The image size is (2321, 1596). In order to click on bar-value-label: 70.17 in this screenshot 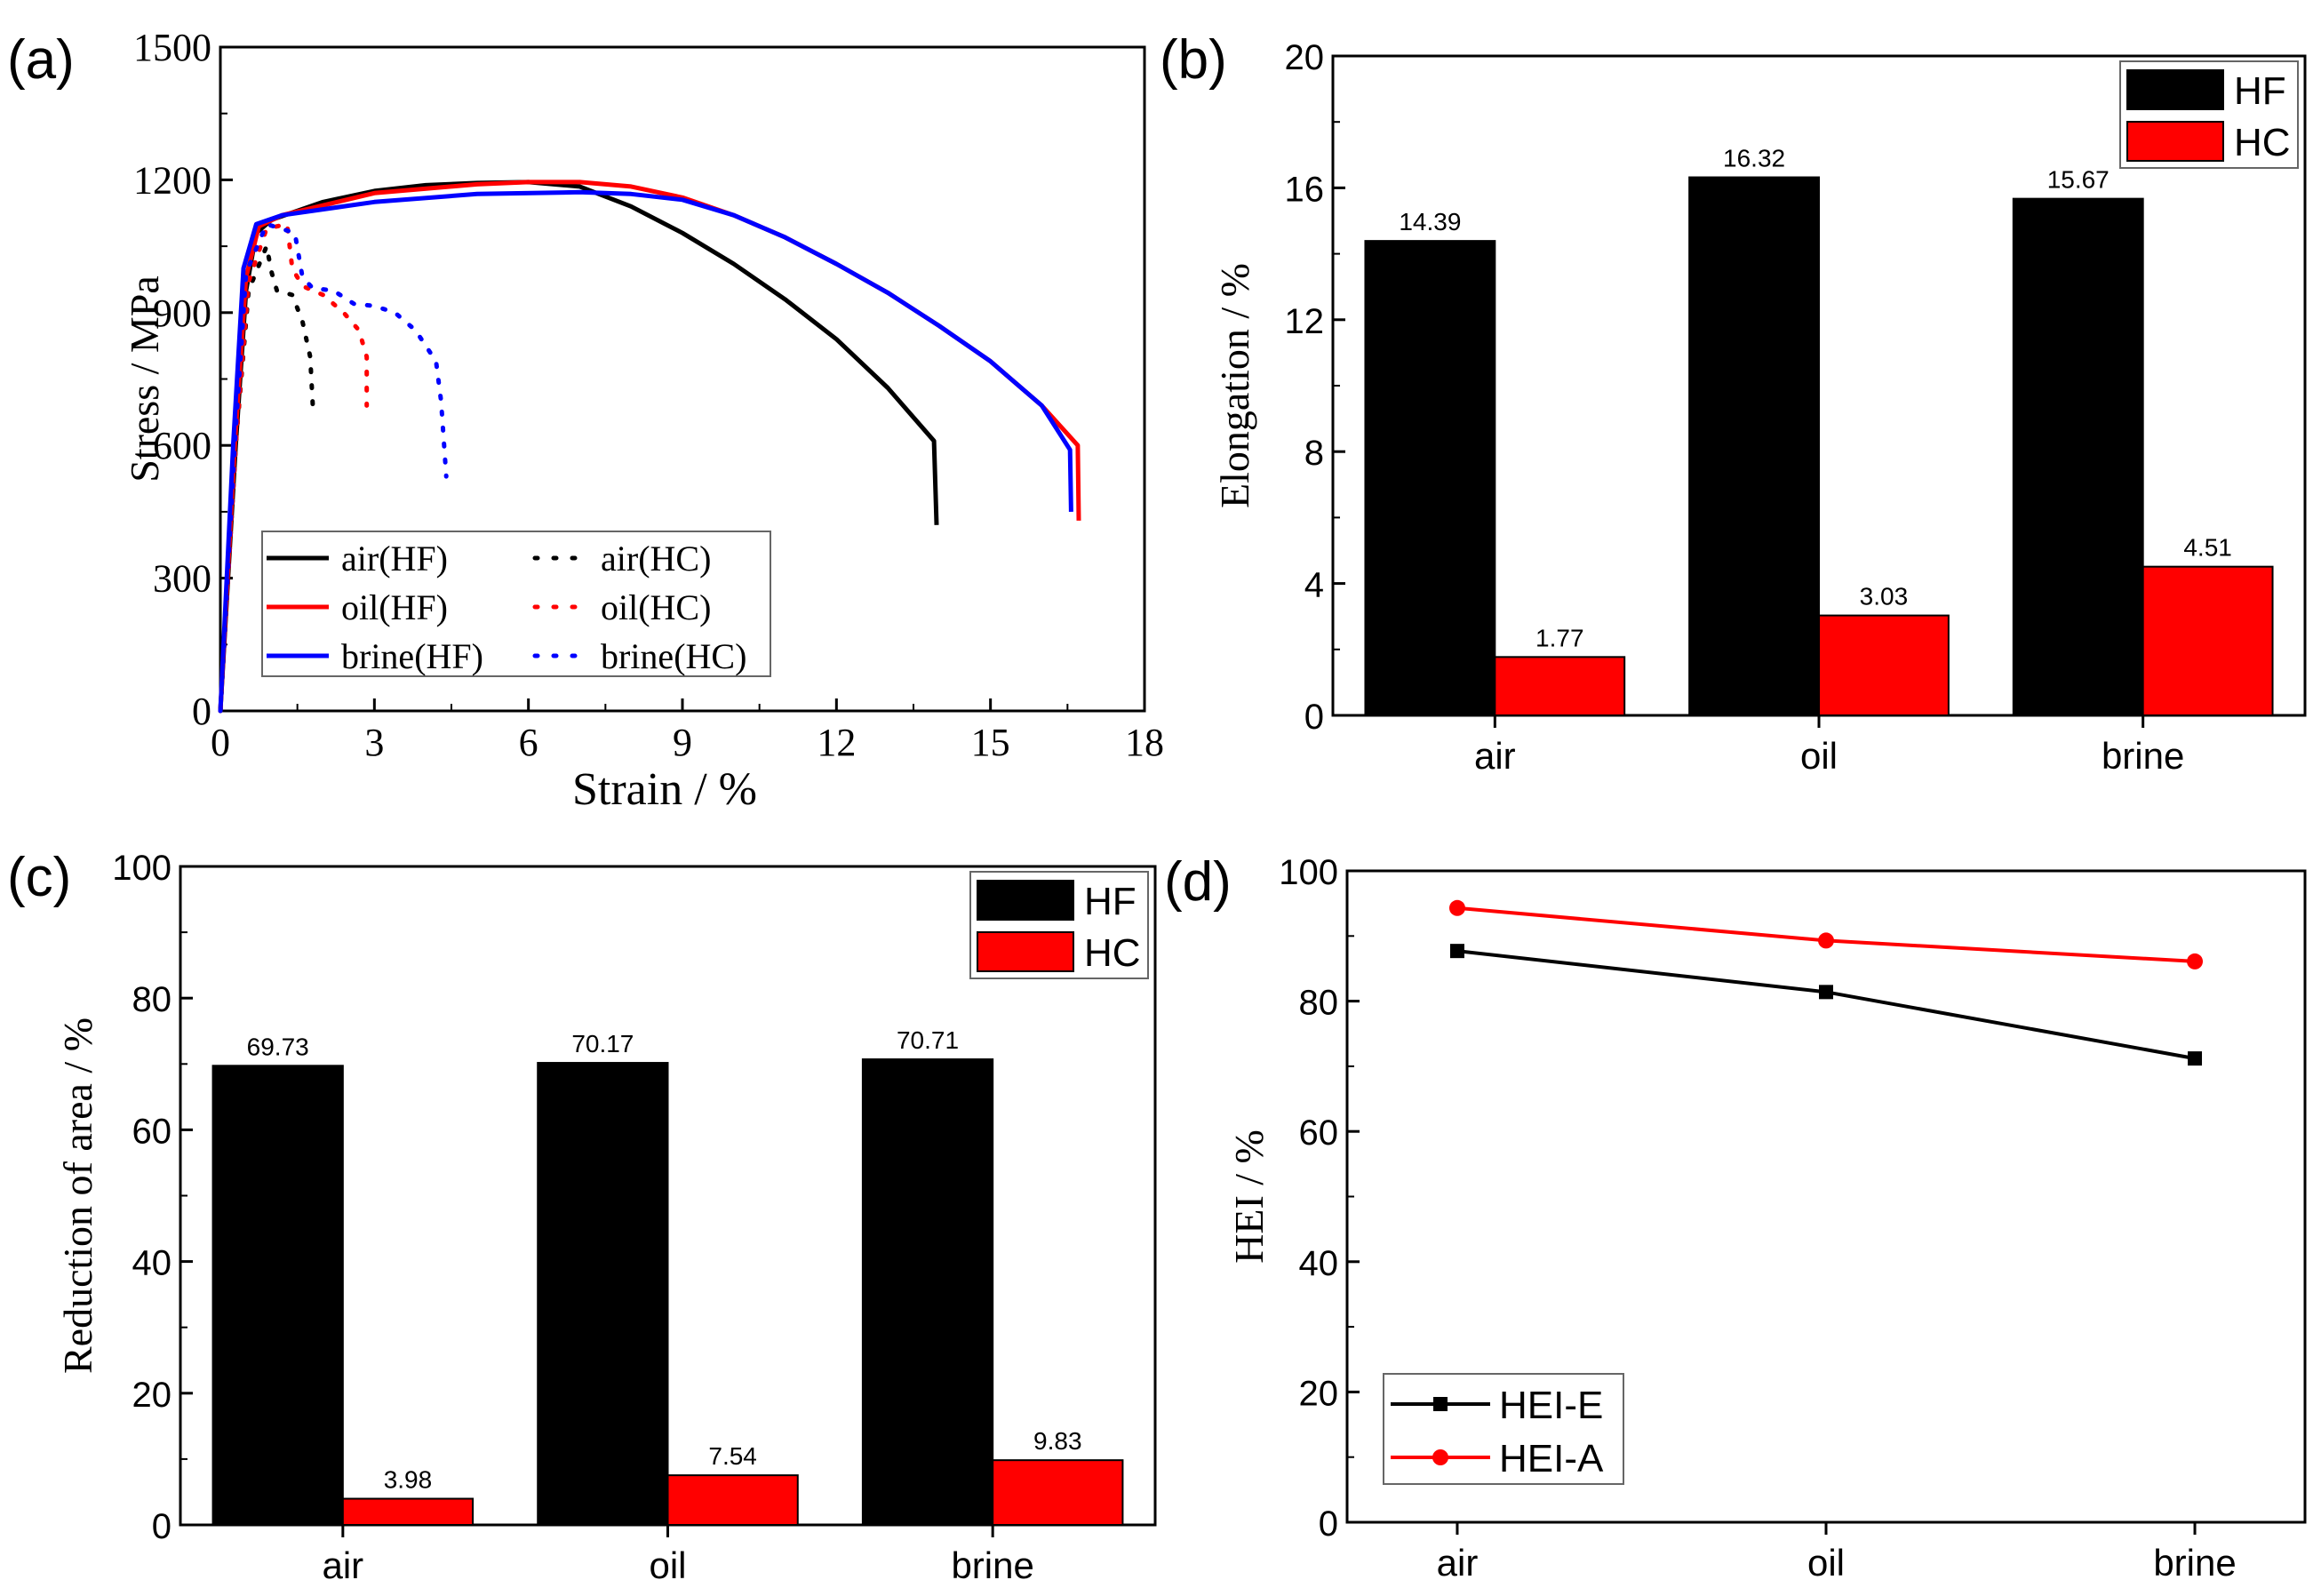, I will do `click(602, 1043)`.